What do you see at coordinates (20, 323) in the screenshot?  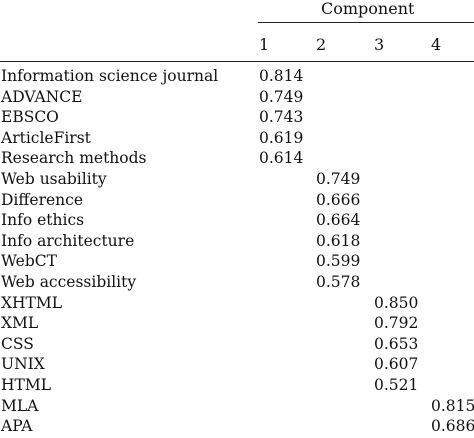 I see `row-label: XML` at bounding box center [20, 323].